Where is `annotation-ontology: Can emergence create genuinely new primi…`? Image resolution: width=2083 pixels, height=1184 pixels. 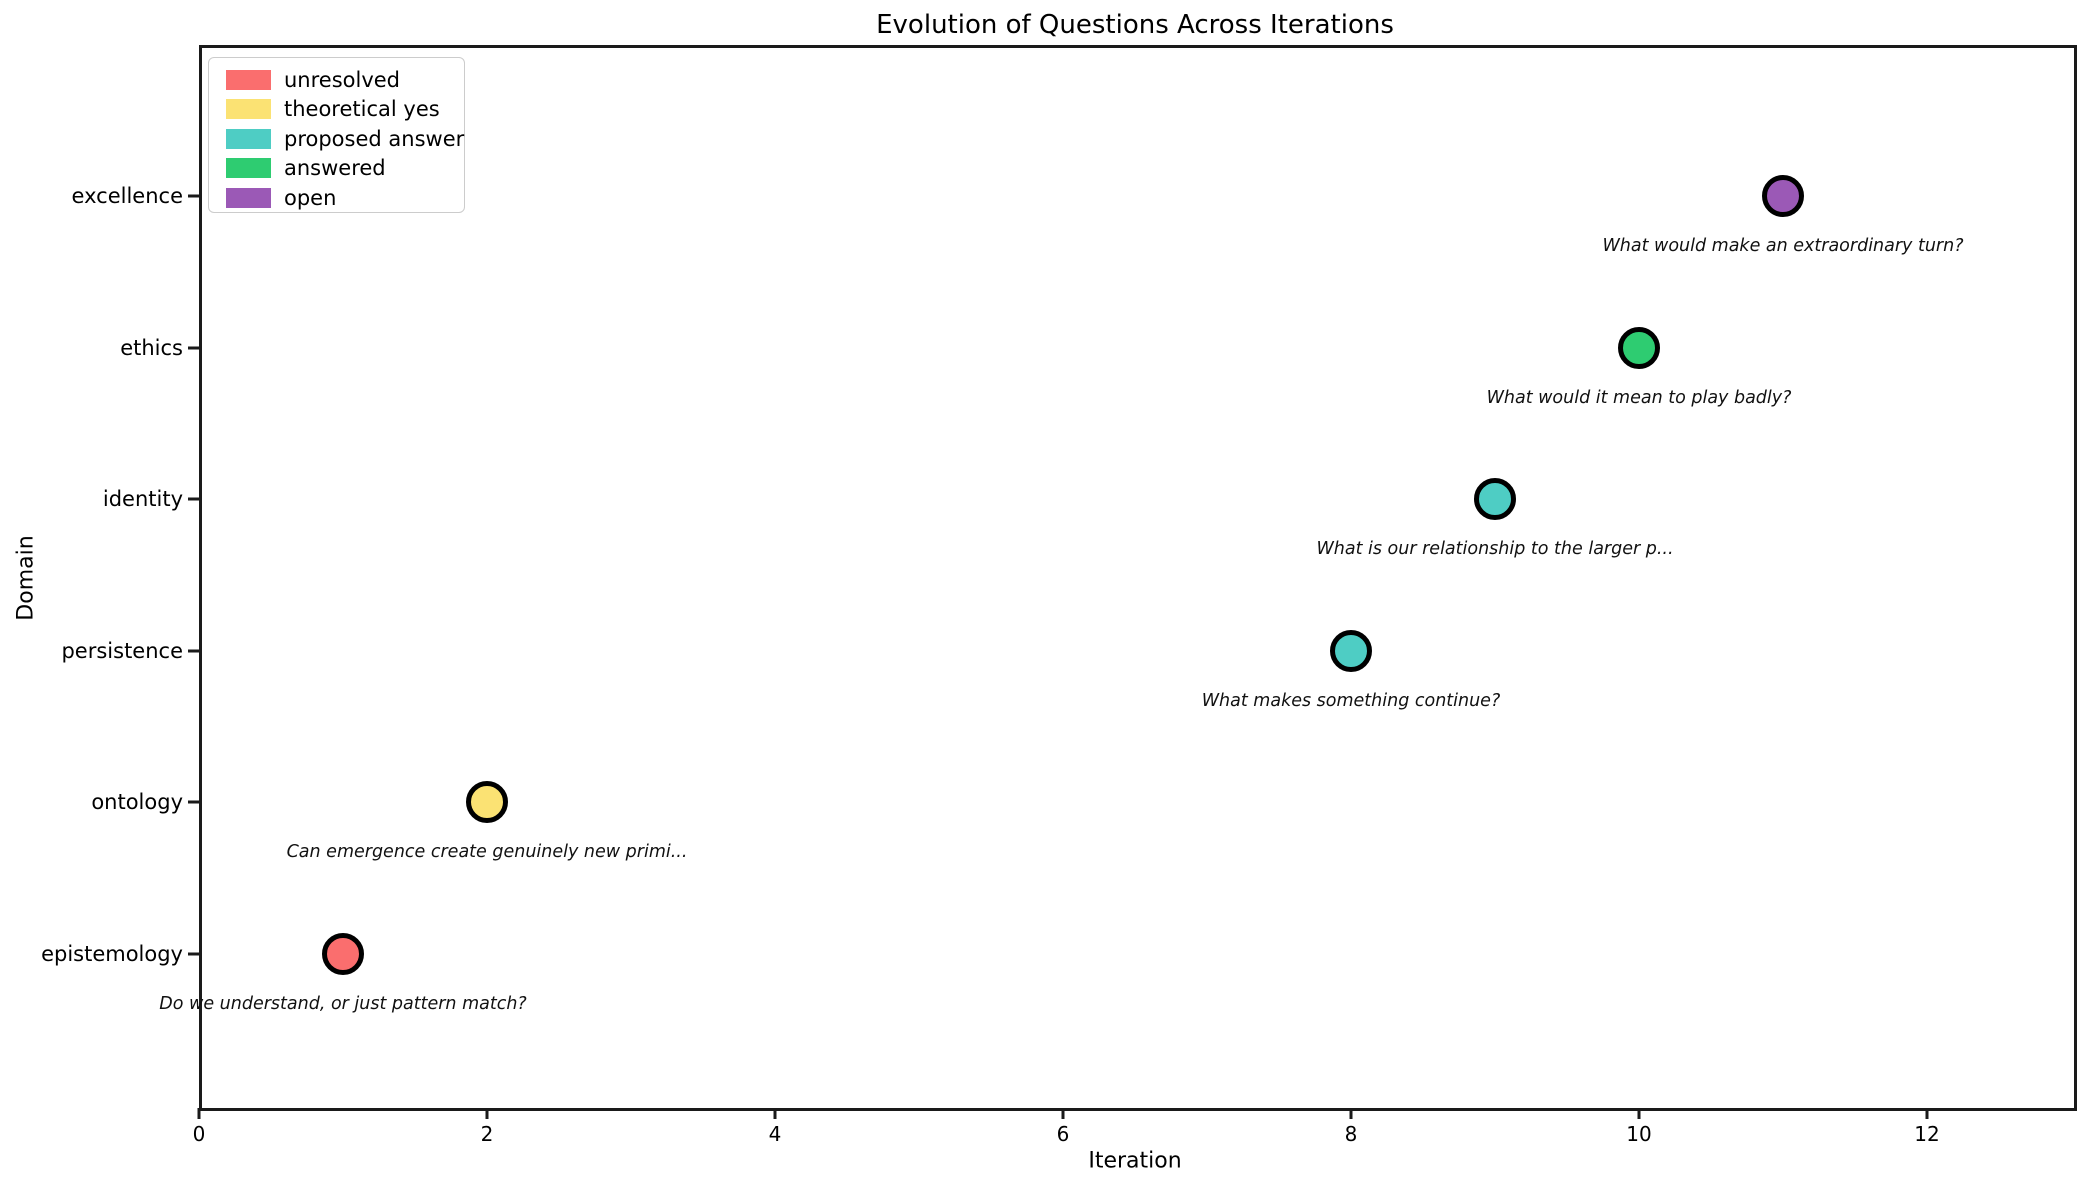
annotation-ontology: Can emergence create genuinely new primi… is located at coordinates (487, 852).